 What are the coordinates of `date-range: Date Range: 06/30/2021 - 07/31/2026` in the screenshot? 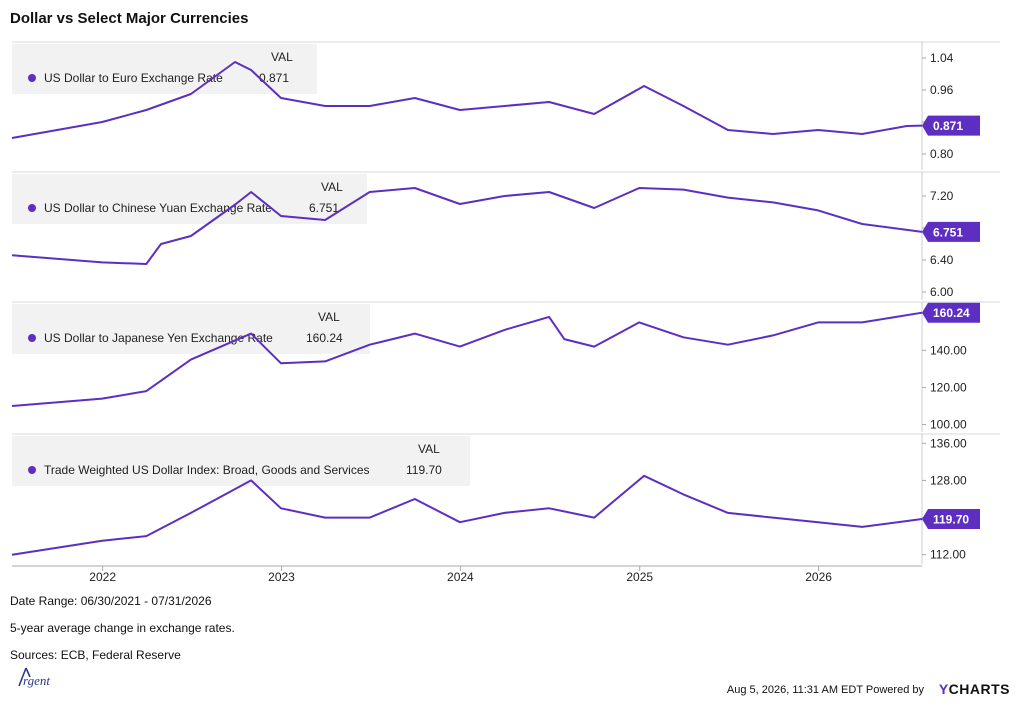 It's located at (111, 601).